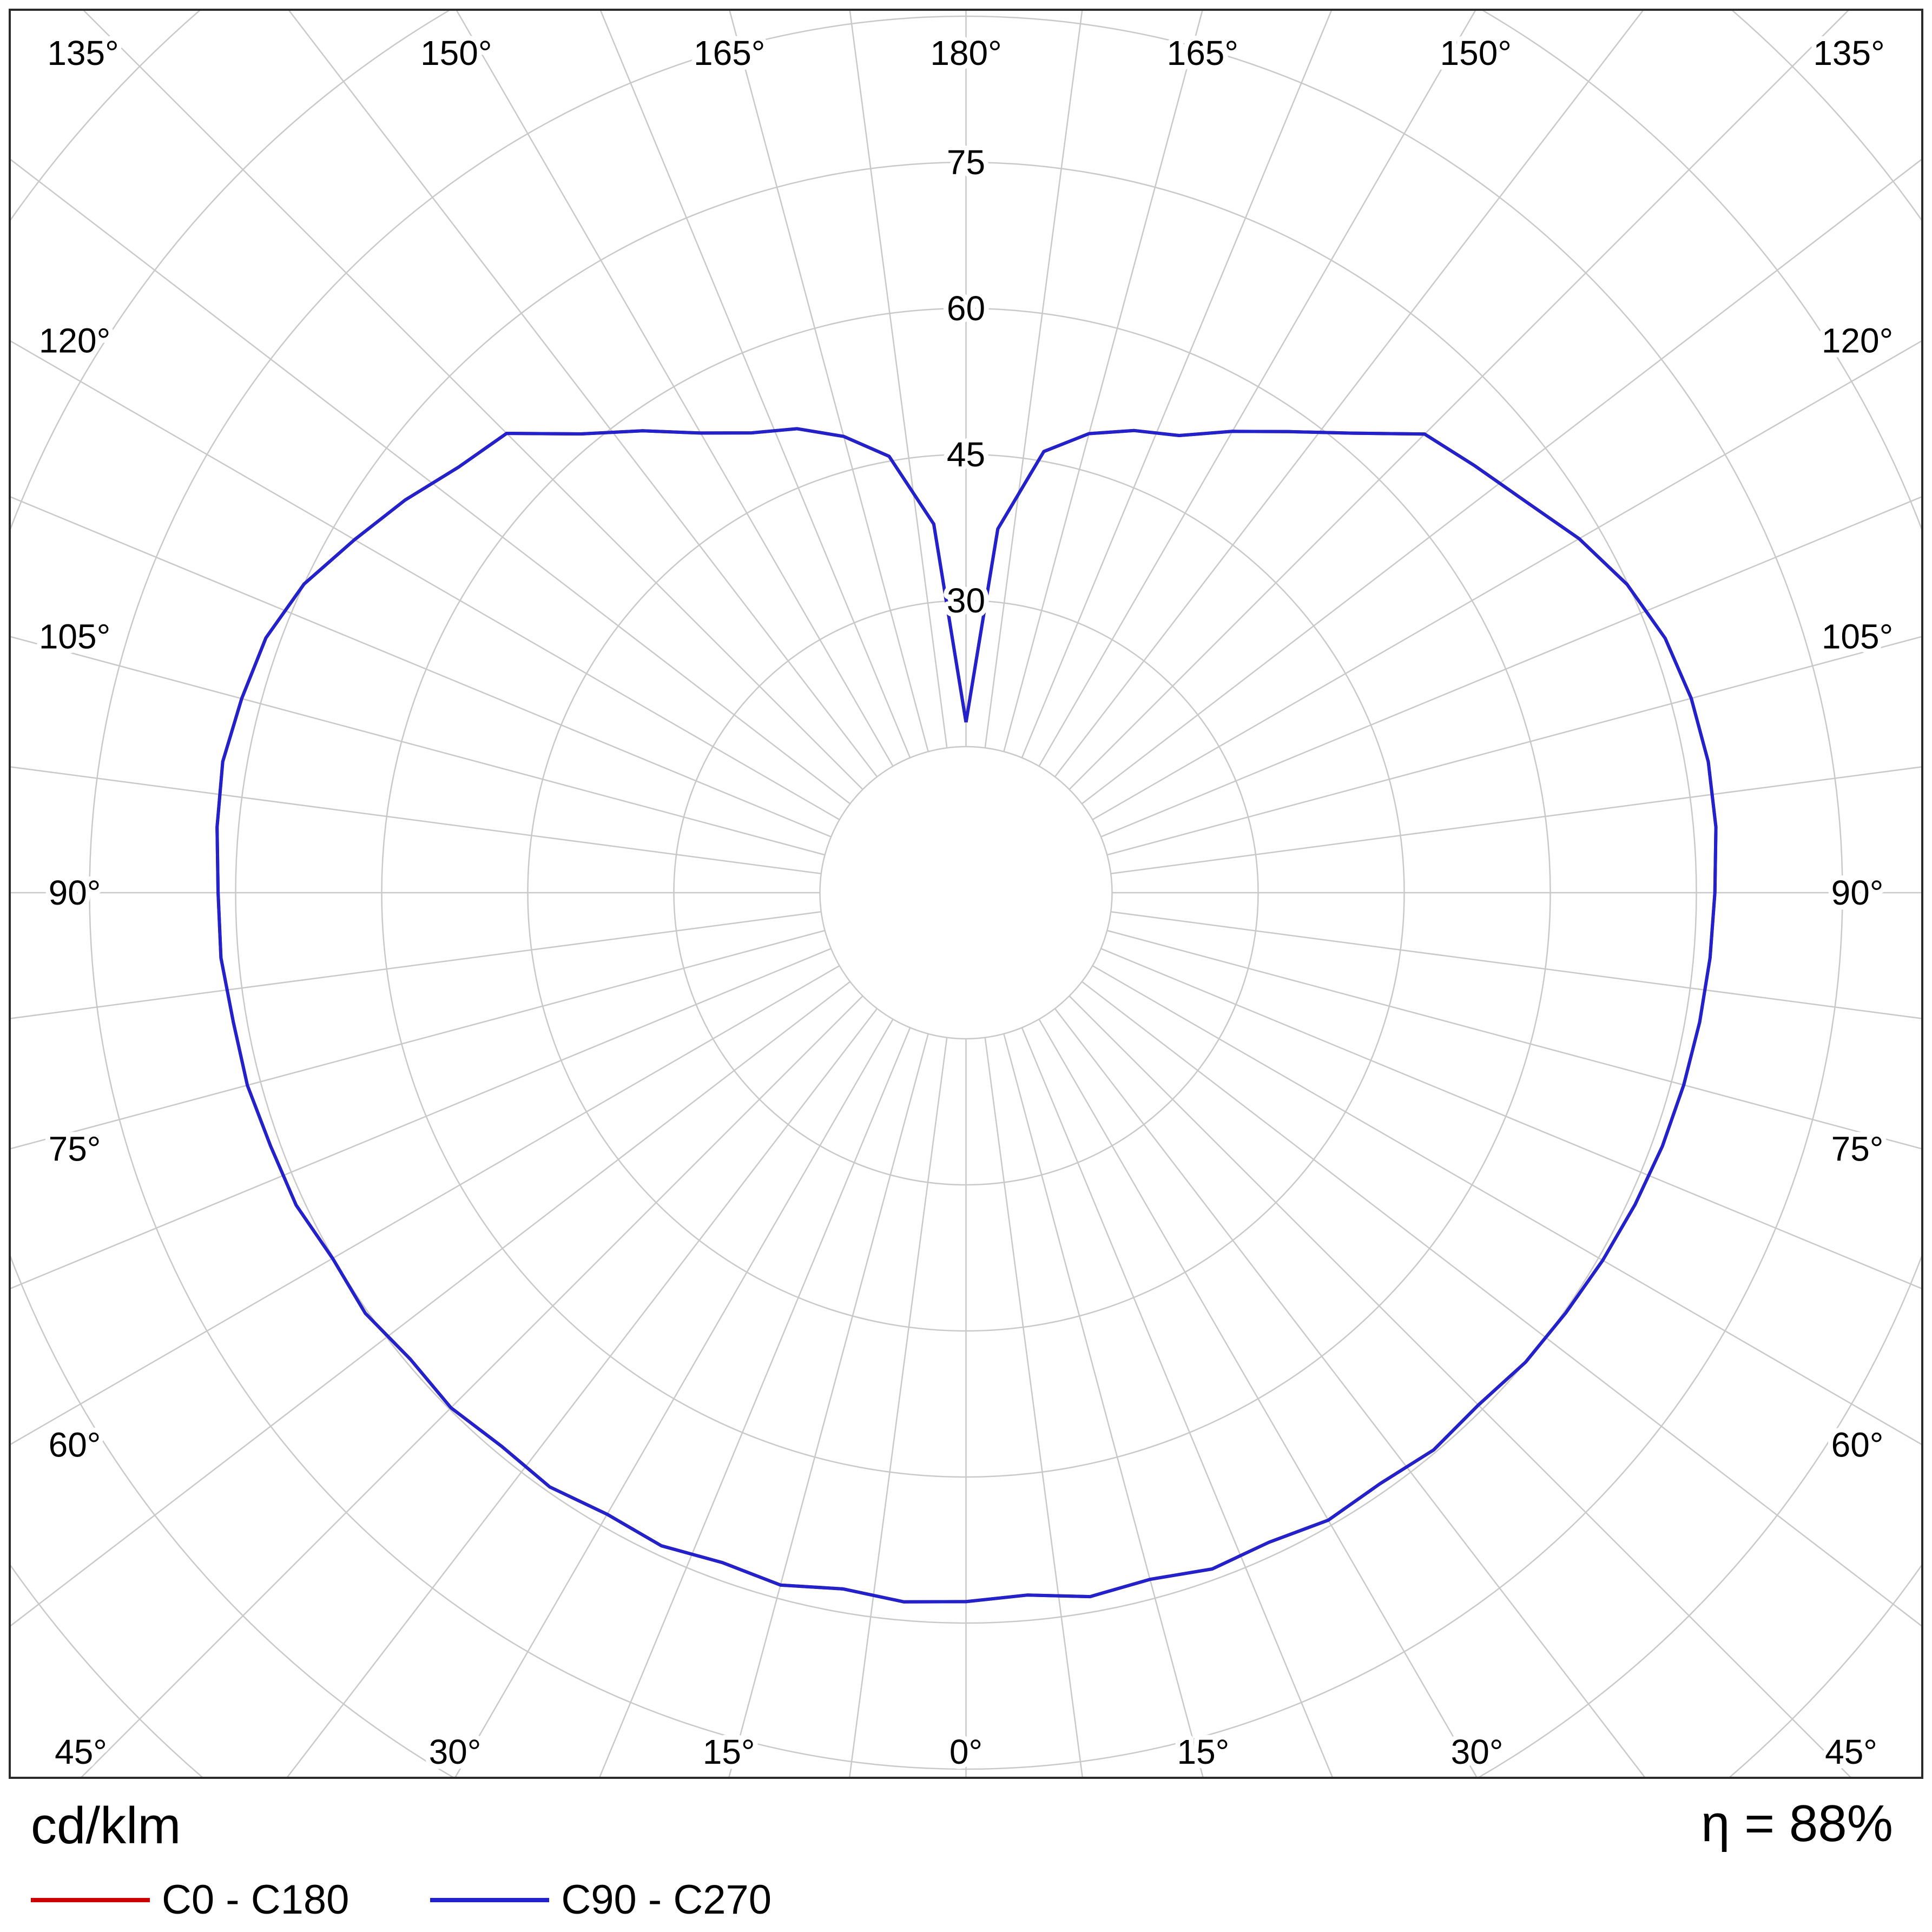 The width and height of the screenshot is (1932, 1932). What do you see at coordinates (966, 1752) in the screenshot?
I see `angle-tick-label: 0°` at bounding box center [966, 1752].